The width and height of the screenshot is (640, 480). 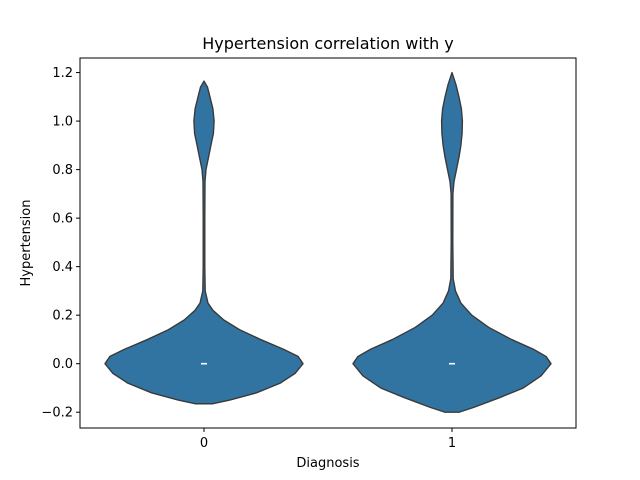 I want to click on y-axis-title: Hypertension, so click(x=26, y=243).